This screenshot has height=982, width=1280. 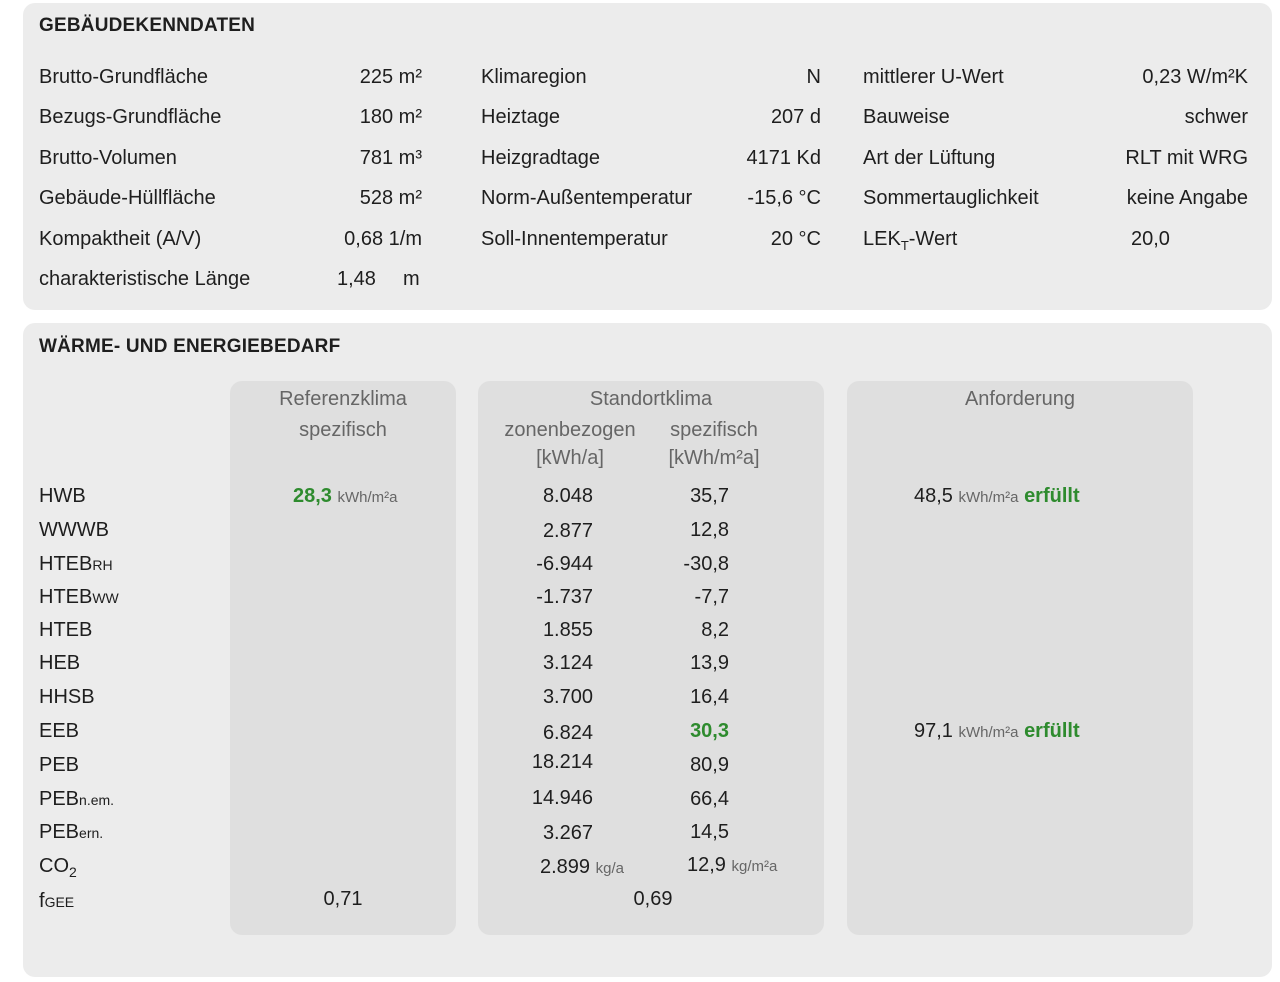 What do you see at coordinates (59, 731) in the screenshot?
I see `row-label-eeb: EEB` at bounding box center [59, 731].